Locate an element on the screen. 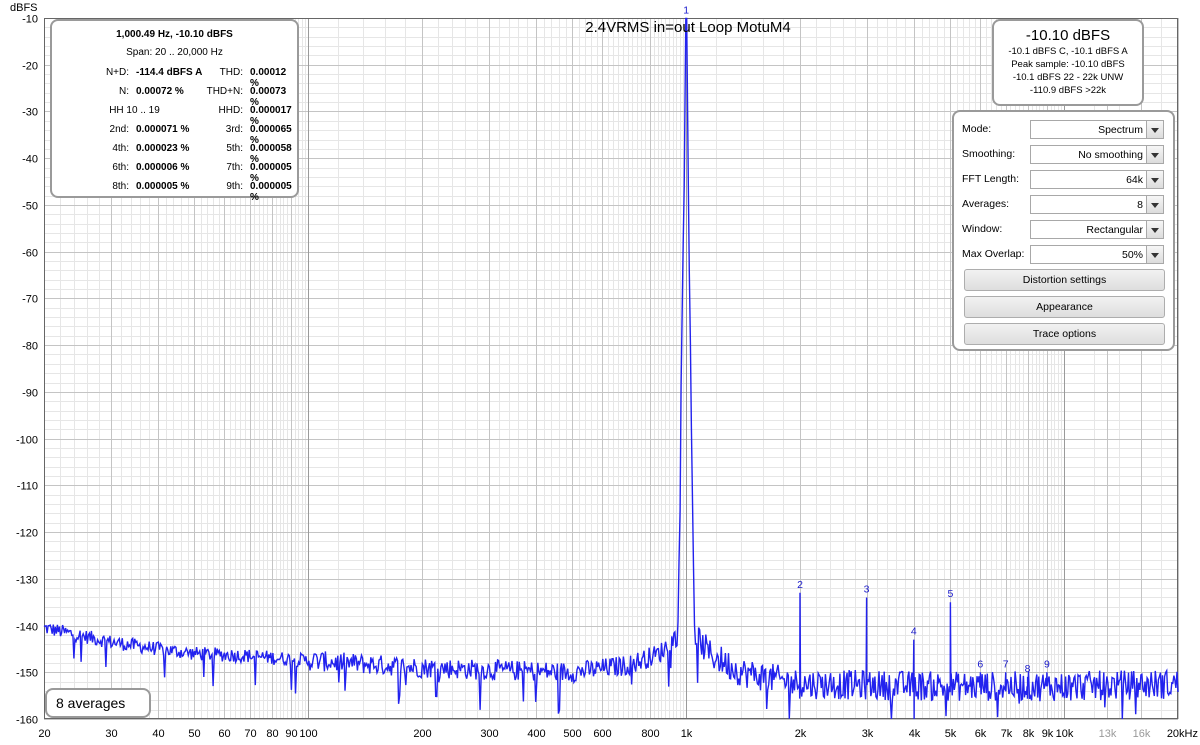 The image size is (1200, 745). x-tick-label: 10k is located at coordinates (1065, 734).